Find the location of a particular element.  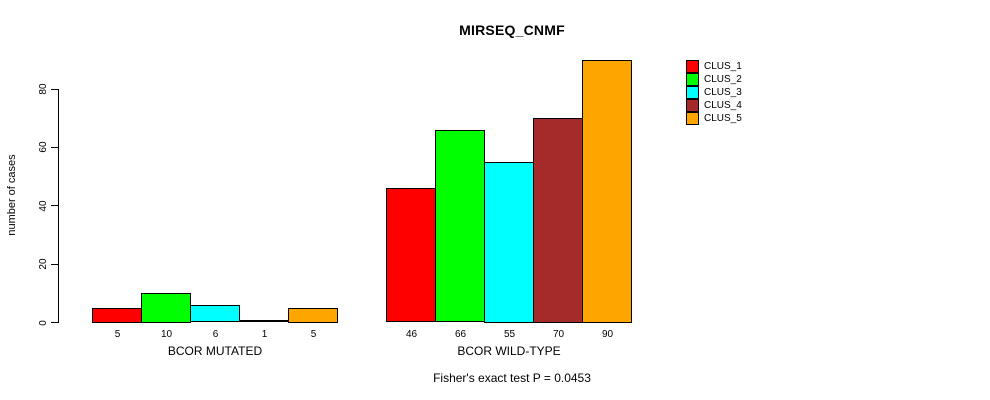

legend-item-label: CLUS_1 is located at coordinates (723, 66).